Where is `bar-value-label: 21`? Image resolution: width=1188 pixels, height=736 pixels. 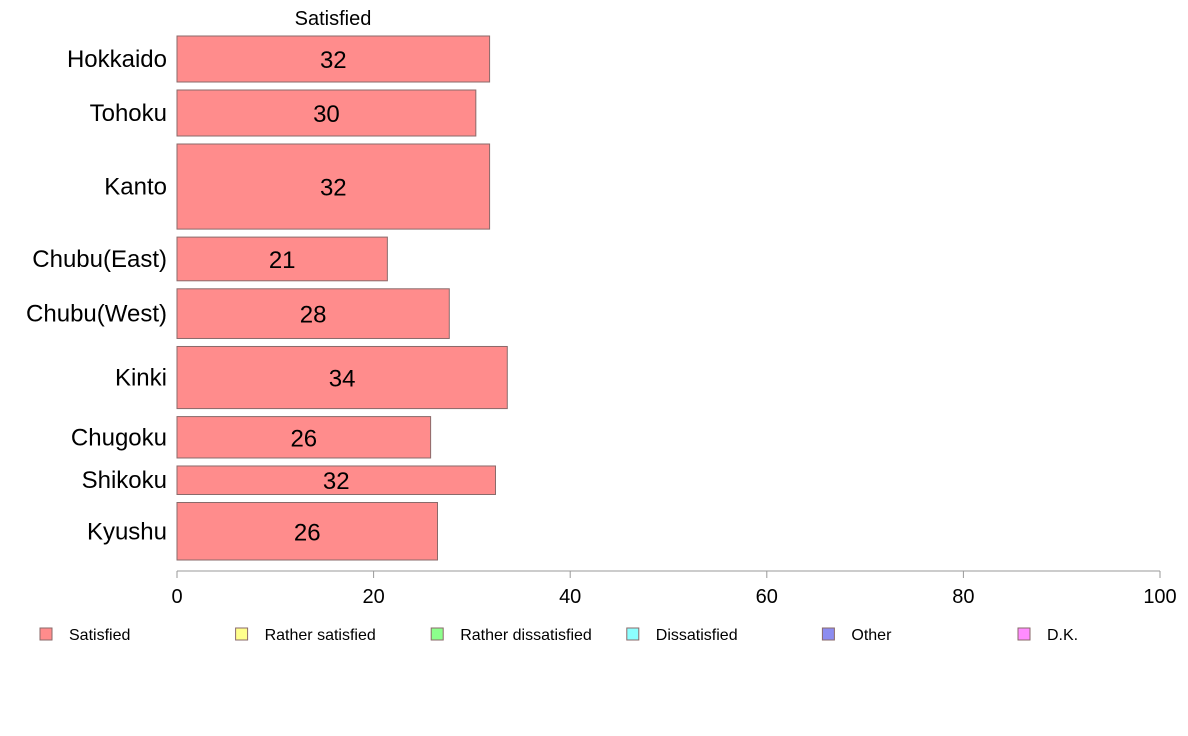 bar-value-label: 21 is located at coordinates (282, 260).